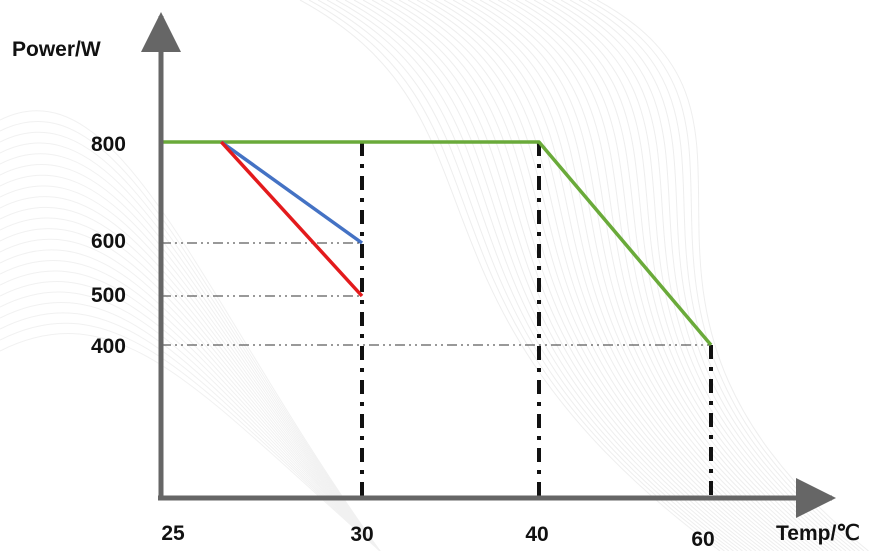 Image resolution: width=896 pixels, height=551 pixels. Describe the element at coordinates (108, 144) in the screenshot. I see `y-tick-label: 800` at that location.